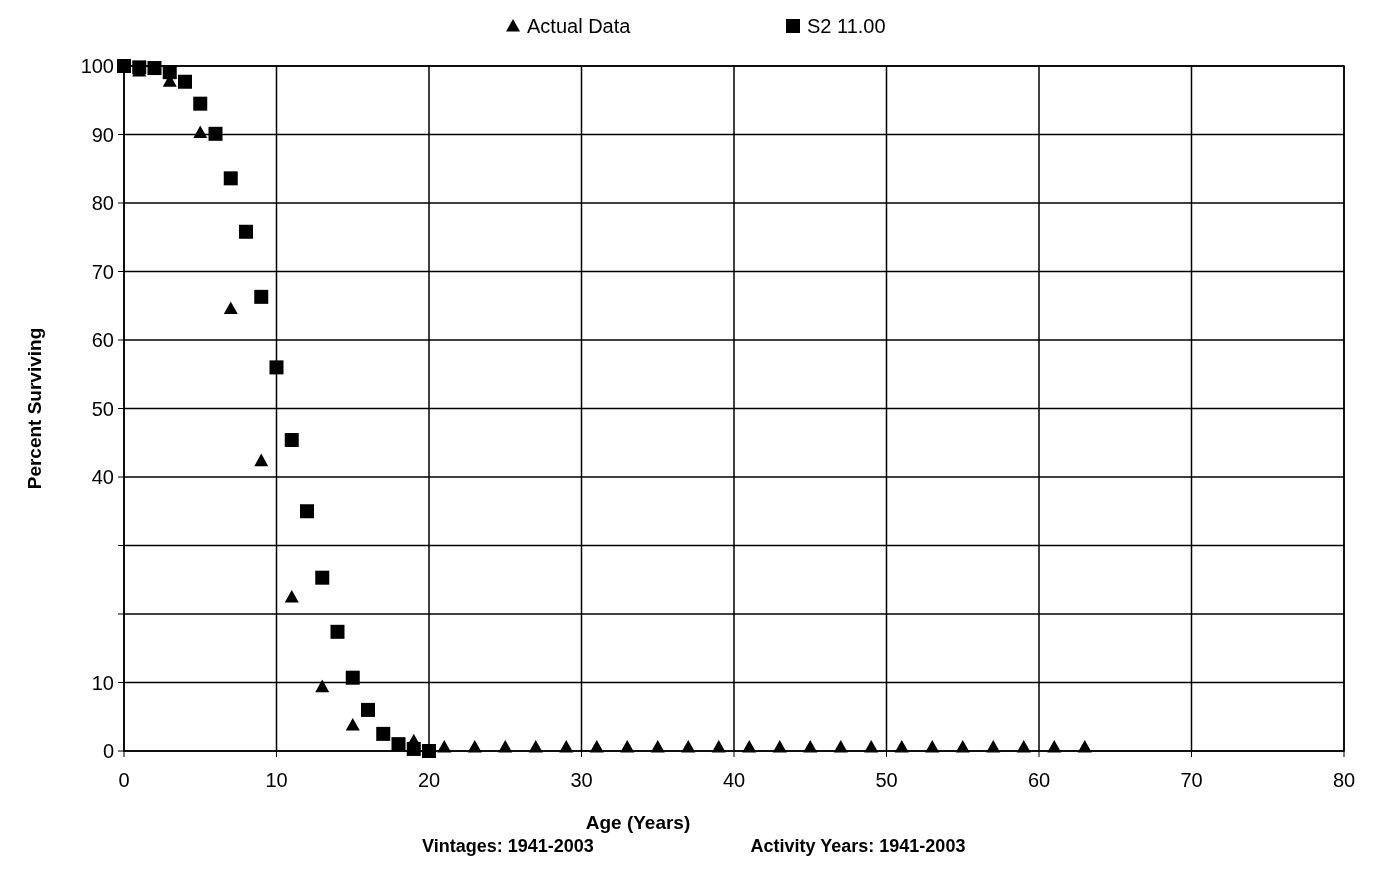 Image resolution: width=1378 pixels, height=876 pixels. I want to click on x-tick-label: 20, so click(429, 780).